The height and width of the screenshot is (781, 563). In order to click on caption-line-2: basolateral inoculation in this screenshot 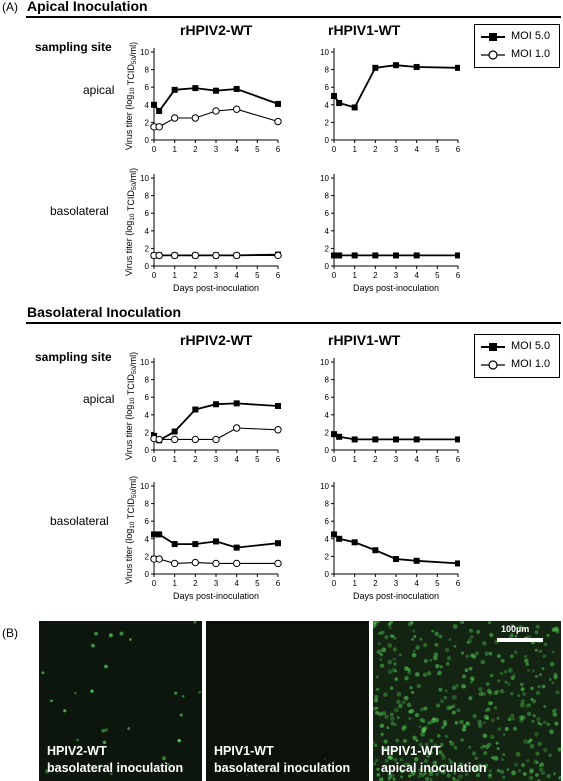, I will do `click(282, 768)`.